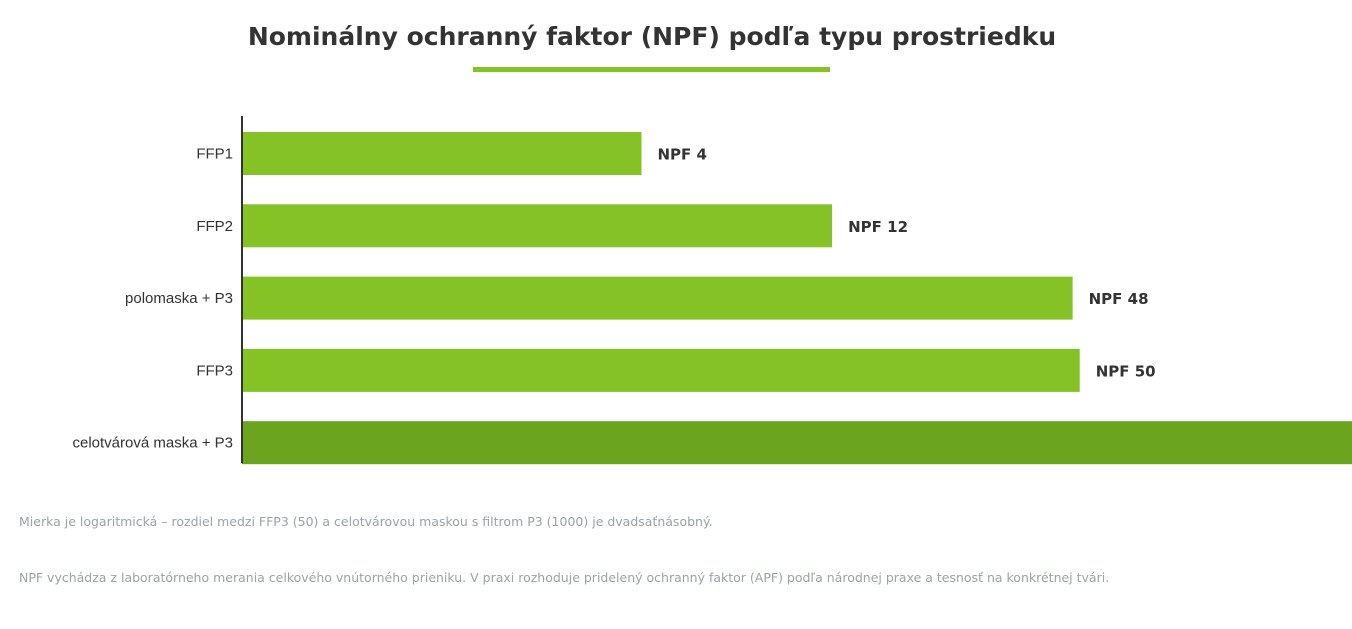  What do you see at coordinates (878, 227) in the screenshot?
I see `value-label: NPF 12` at bounding box center [878, 227].